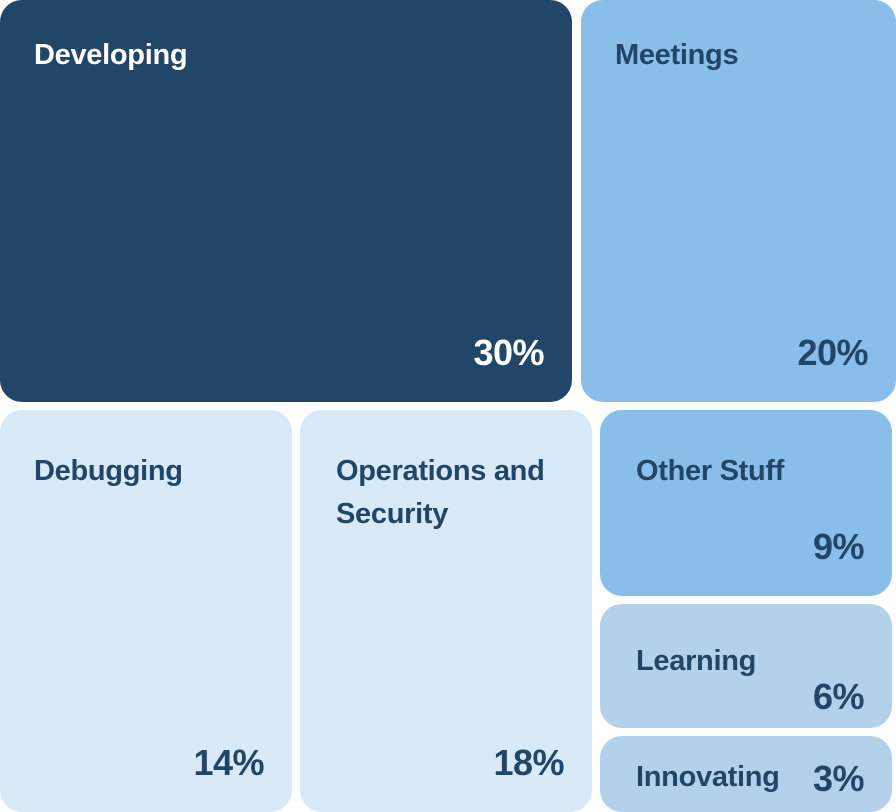  Describe the element at coordinates (746, 503) in the screenshot. I see `treemap-cell-other-stuff: Other Stuff 9%` at that location.